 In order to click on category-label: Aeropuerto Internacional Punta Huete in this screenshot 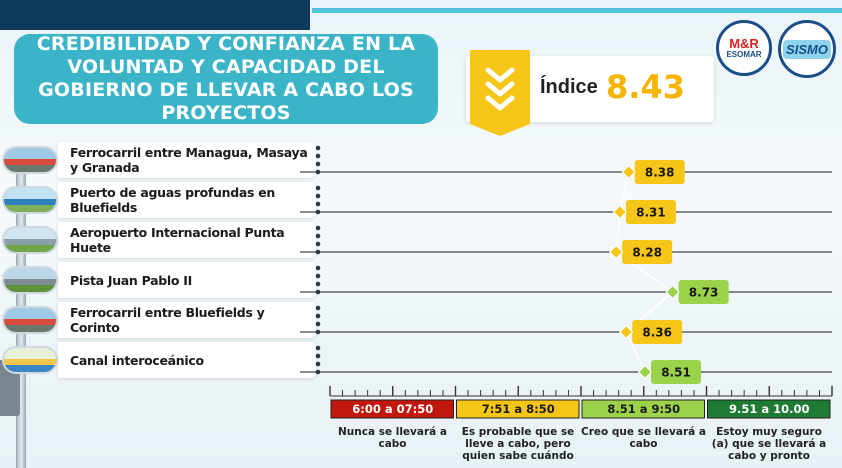, I will do `click(187, 240)`.